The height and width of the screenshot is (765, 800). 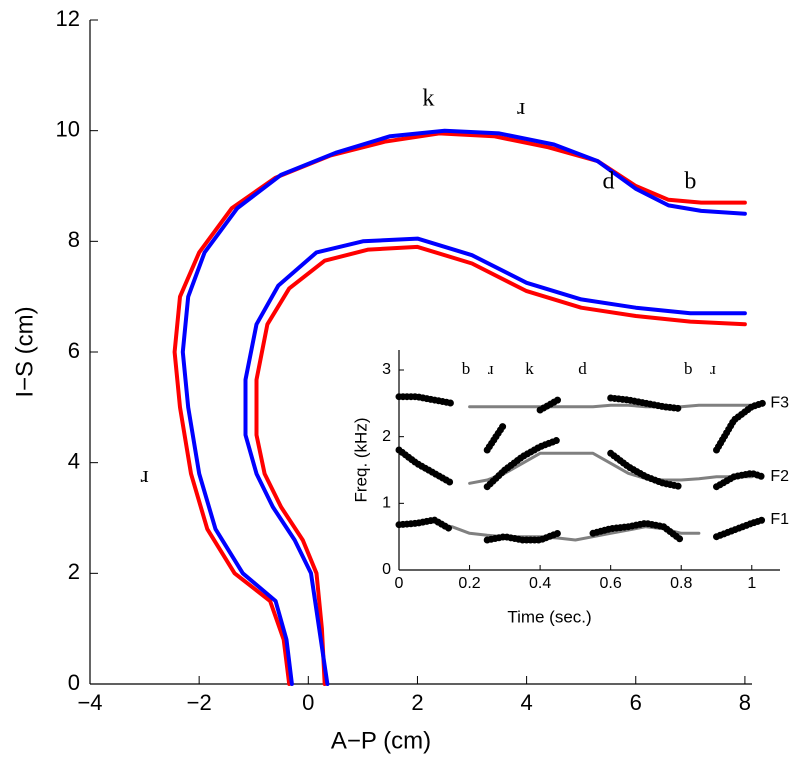 What do you see at coordinates (381, 740) in the screenshot?
I see `x-axis-label: A−P (cm)` at bounding box center [381, 740].